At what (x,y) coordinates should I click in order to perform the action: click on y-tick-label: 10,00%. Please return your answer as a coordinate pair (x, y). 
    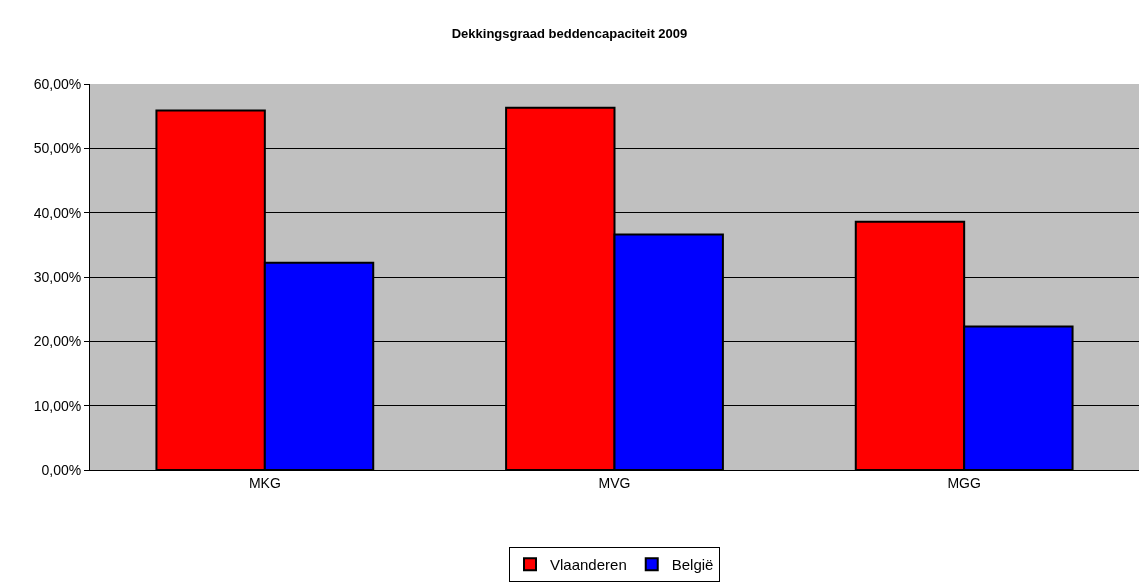
    Looking at the image, I should click on (57, 405).